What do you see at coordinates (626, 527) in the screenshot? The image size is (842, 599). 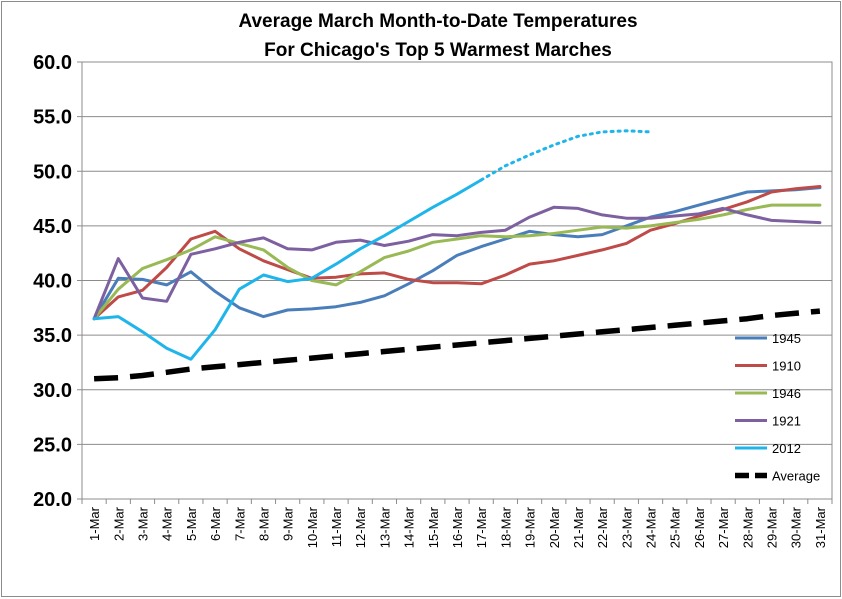 I see `x-tick-label: 23-Mar` at bounding box center [626, 527].